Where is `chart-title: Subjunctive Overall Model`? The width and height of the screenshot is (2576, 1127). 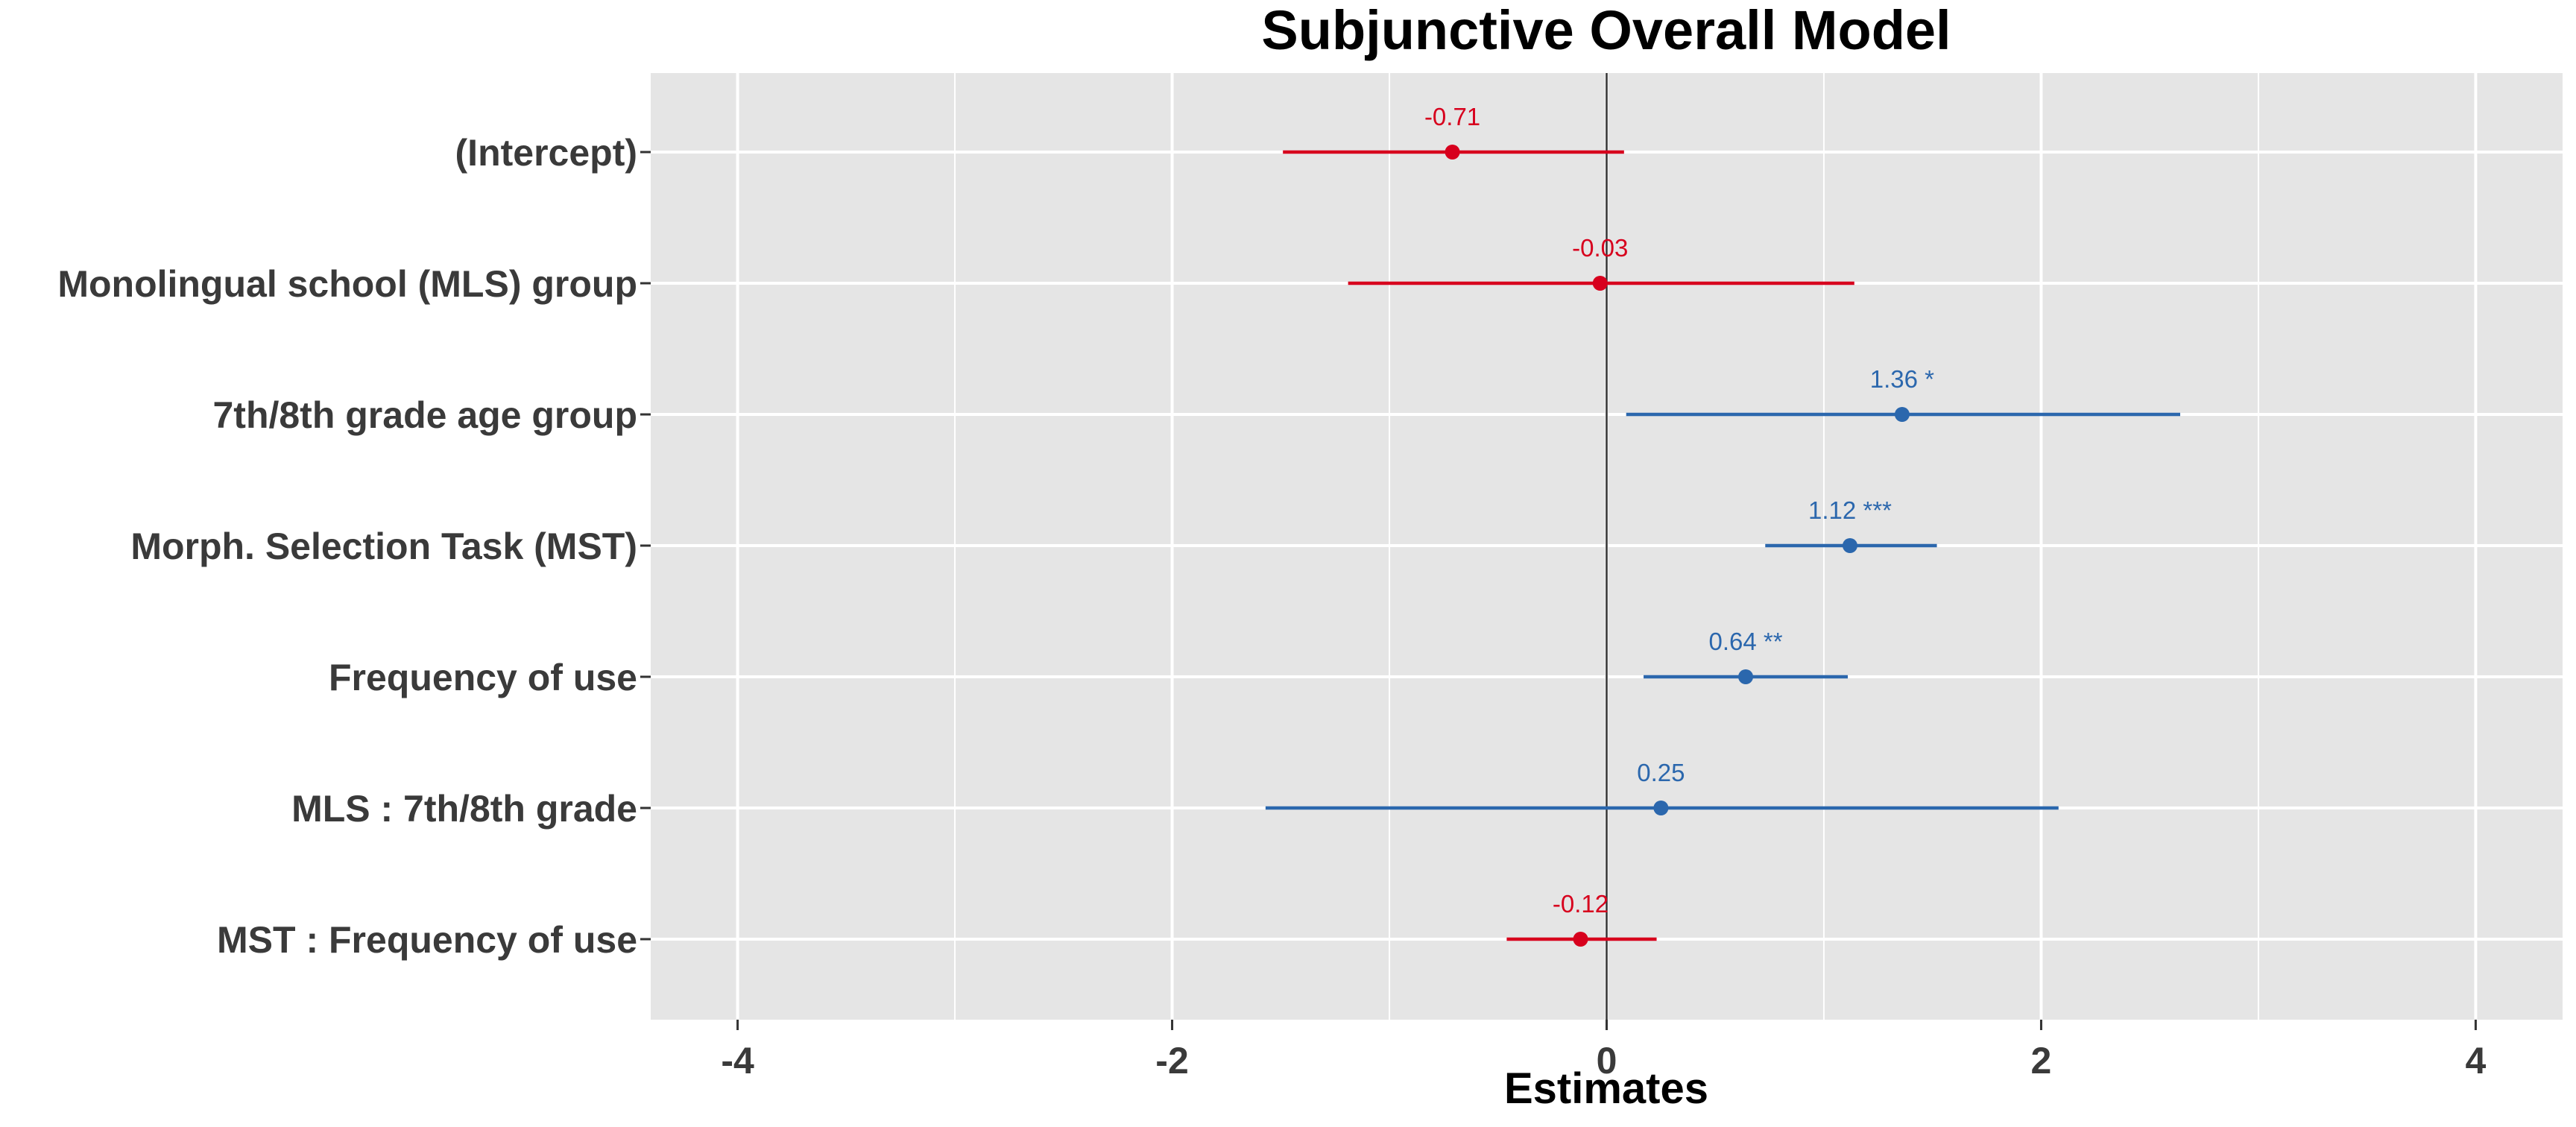 chart-title: Subjunctive Overall Model is located at coordinates (1606, 30).